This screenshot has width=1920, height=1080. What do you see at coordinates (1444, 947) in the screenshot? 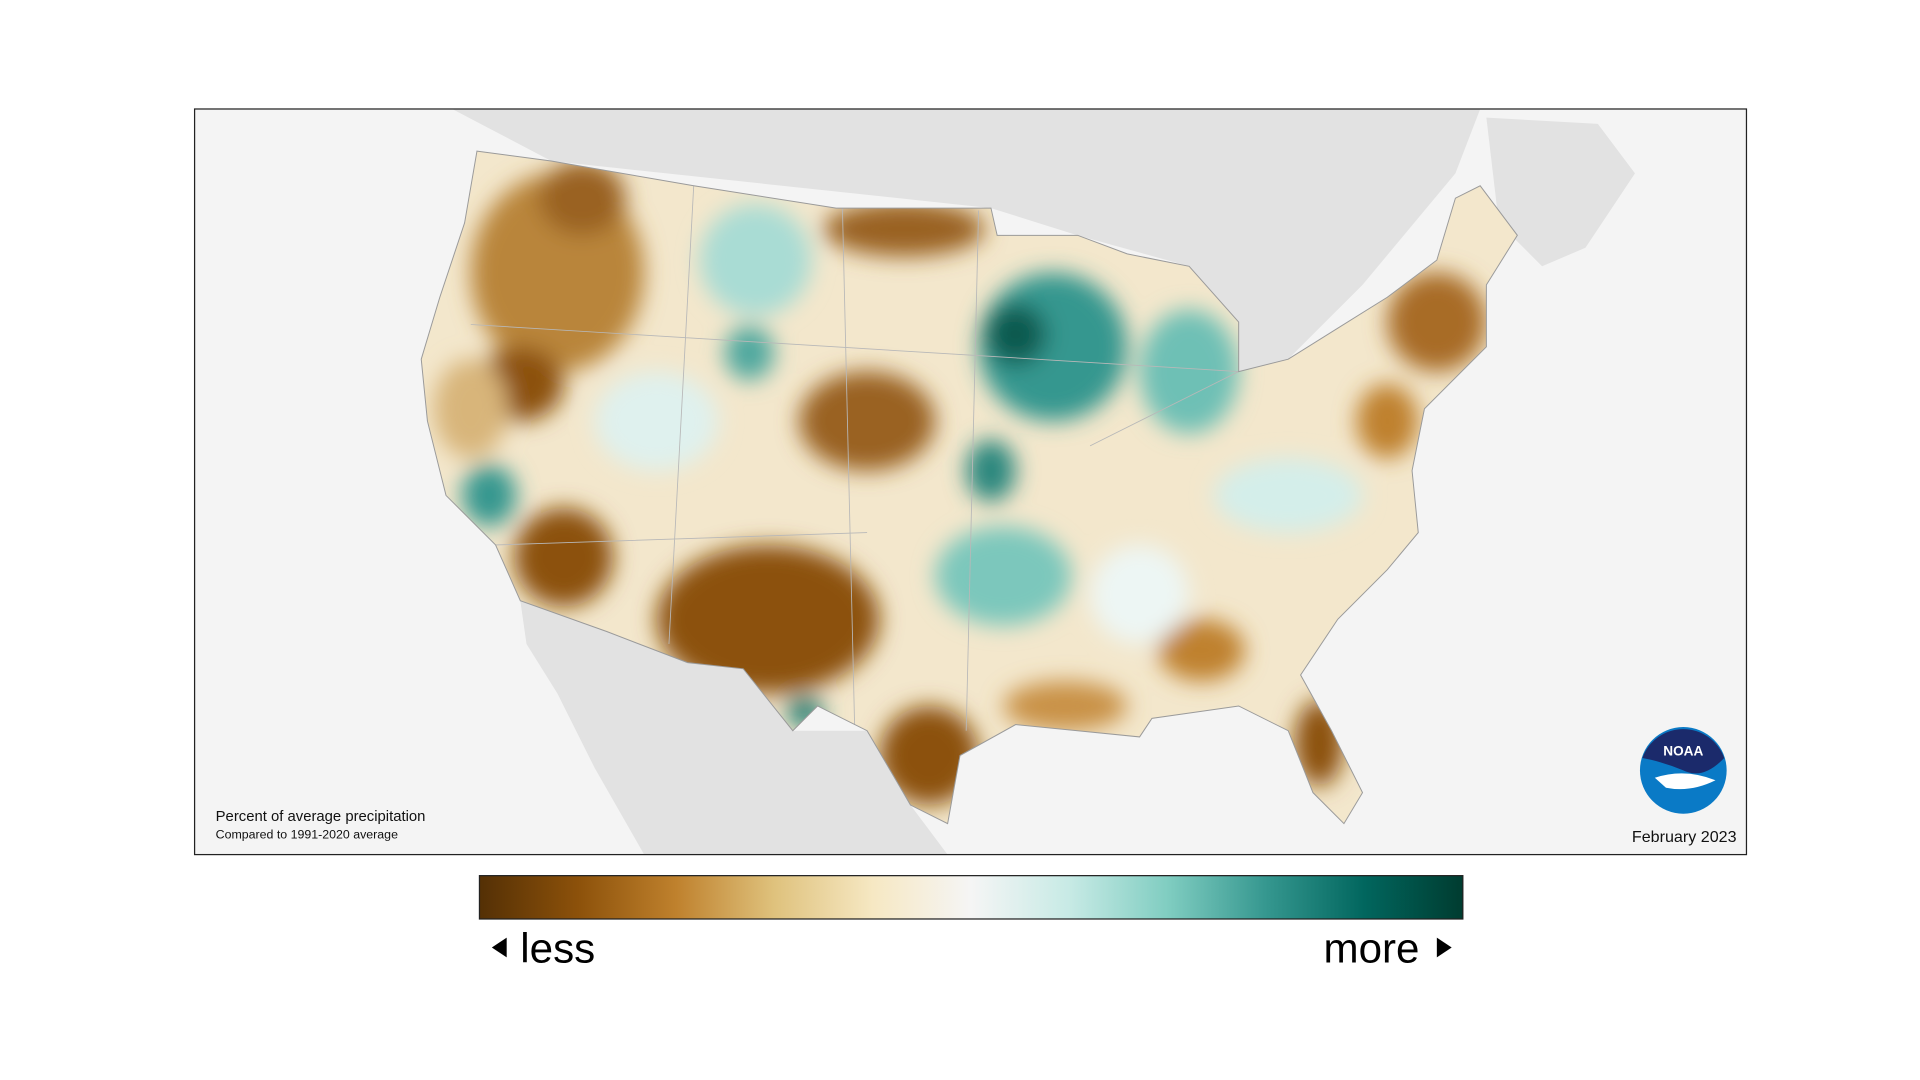
I see `more-arrow` at bounding box center [1444, 947].